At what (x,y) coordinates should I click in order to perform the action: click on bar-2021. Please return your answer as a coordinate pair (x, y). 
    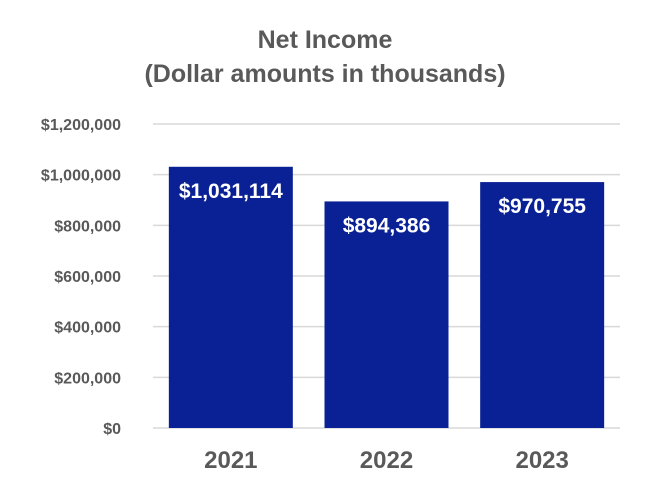
    Looking at the image, I should click on (230, 297).